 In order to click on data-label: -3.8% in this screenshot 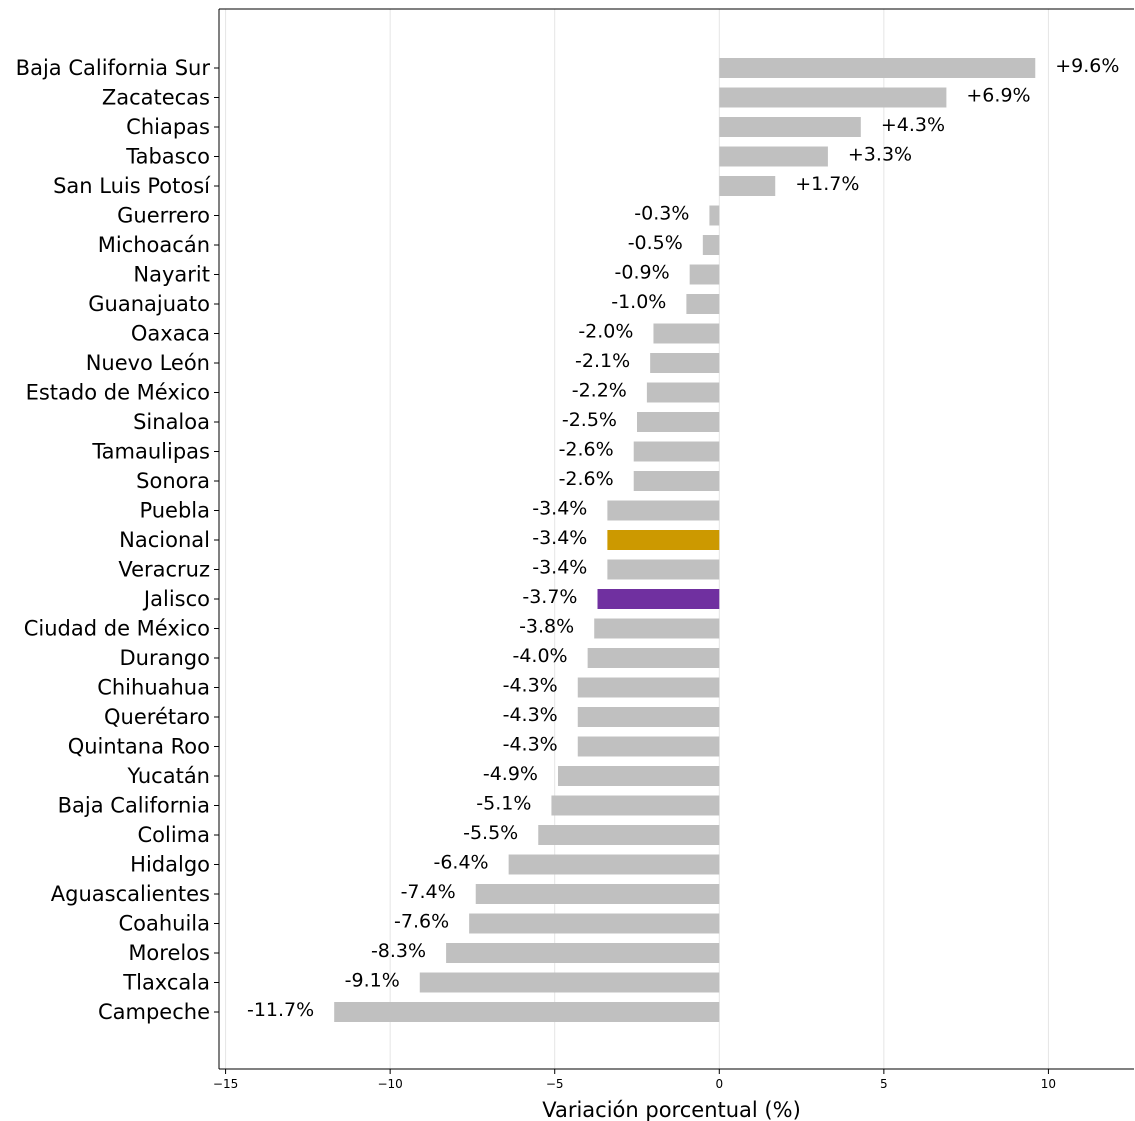, I will do `click(546, 627)`.